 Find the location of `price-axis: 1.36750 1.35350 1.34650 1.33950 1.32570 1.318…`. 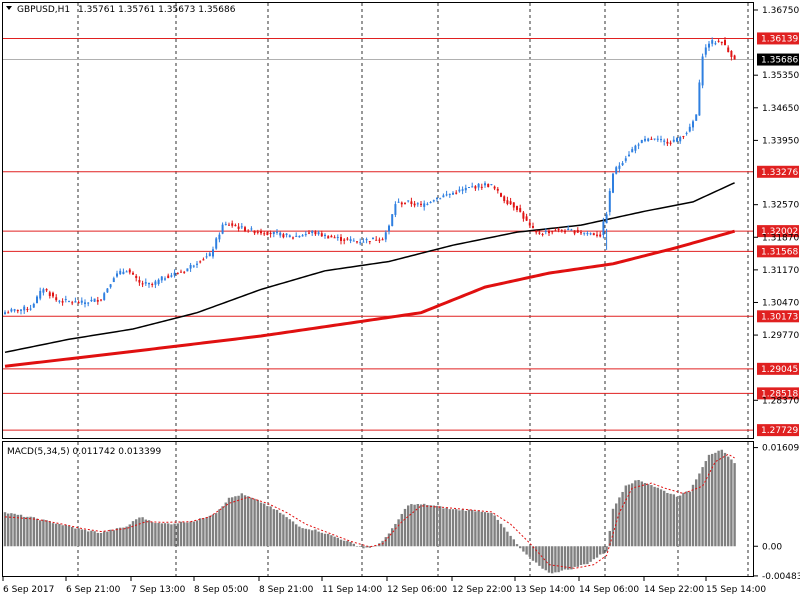

price-axis: 1.36750 1.35350 1.34650 1.33950 1.32570 1.318… is located at coordinates (776, 206).